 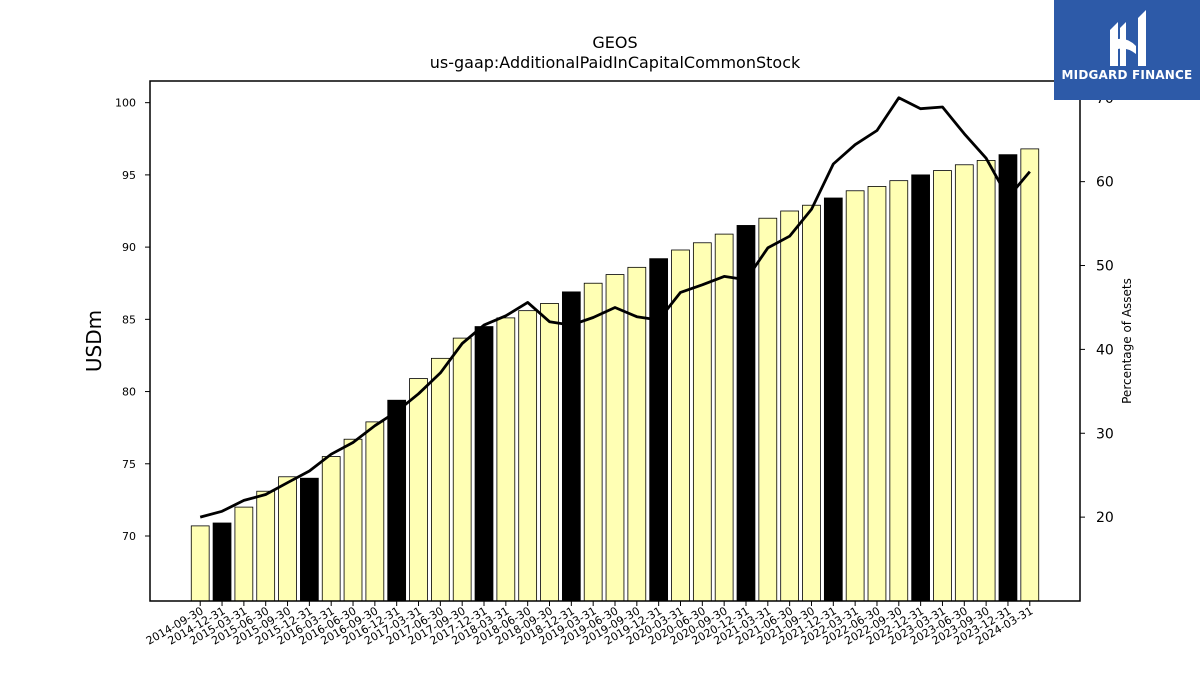 I want to click on y2-tick-label: 40, so click(x=1105, y=350).